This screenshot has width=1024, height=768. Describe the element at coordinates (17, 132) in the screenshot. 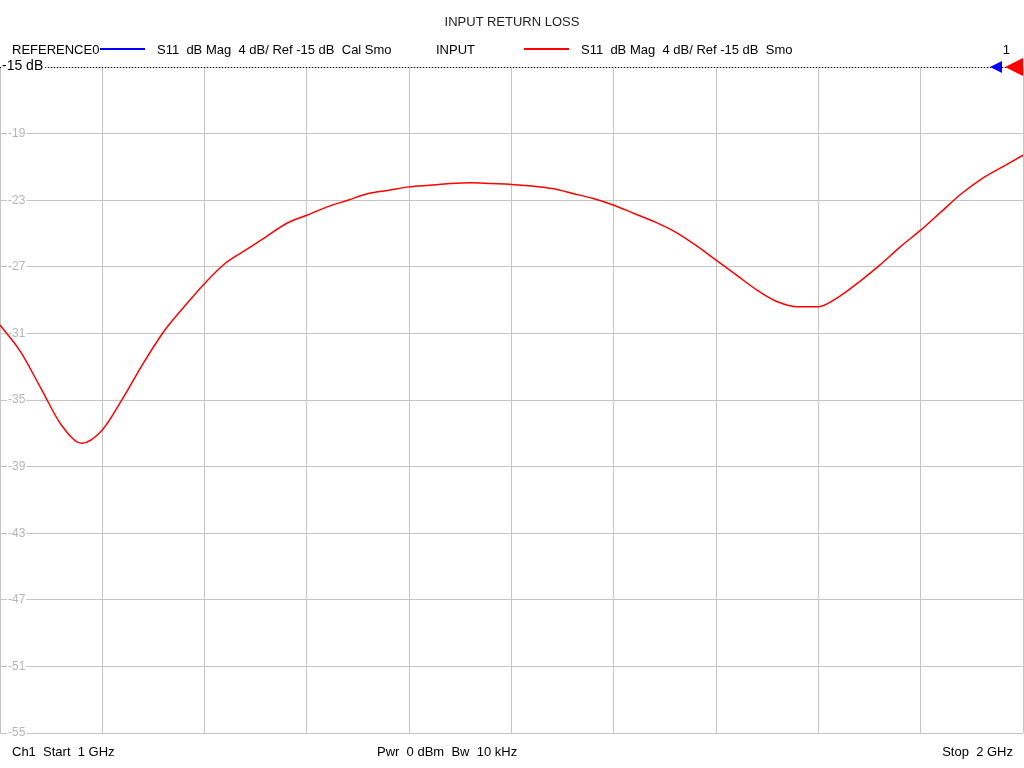

I see `y-tick-label: -19` at that location.